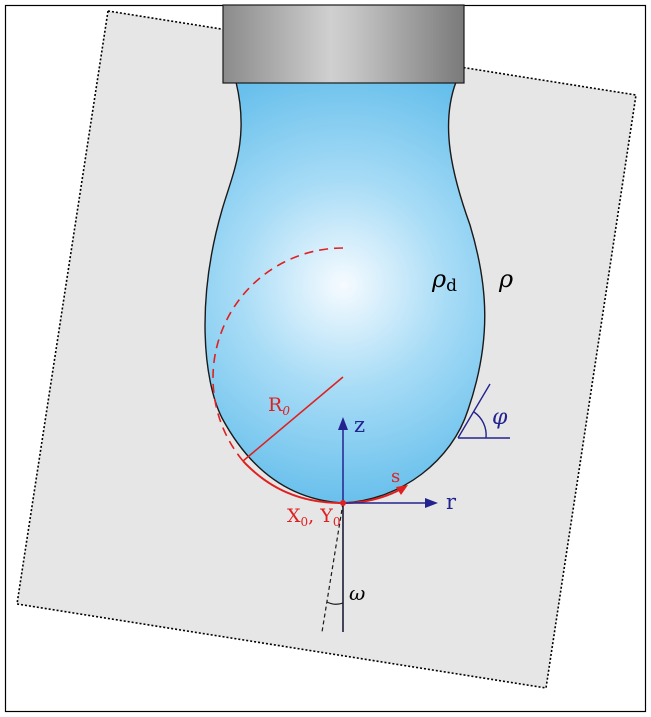  What do you see at coordinates (402, 490) in the screenshot?
I see `s-arrowhead` at bounding box center [402, 490].